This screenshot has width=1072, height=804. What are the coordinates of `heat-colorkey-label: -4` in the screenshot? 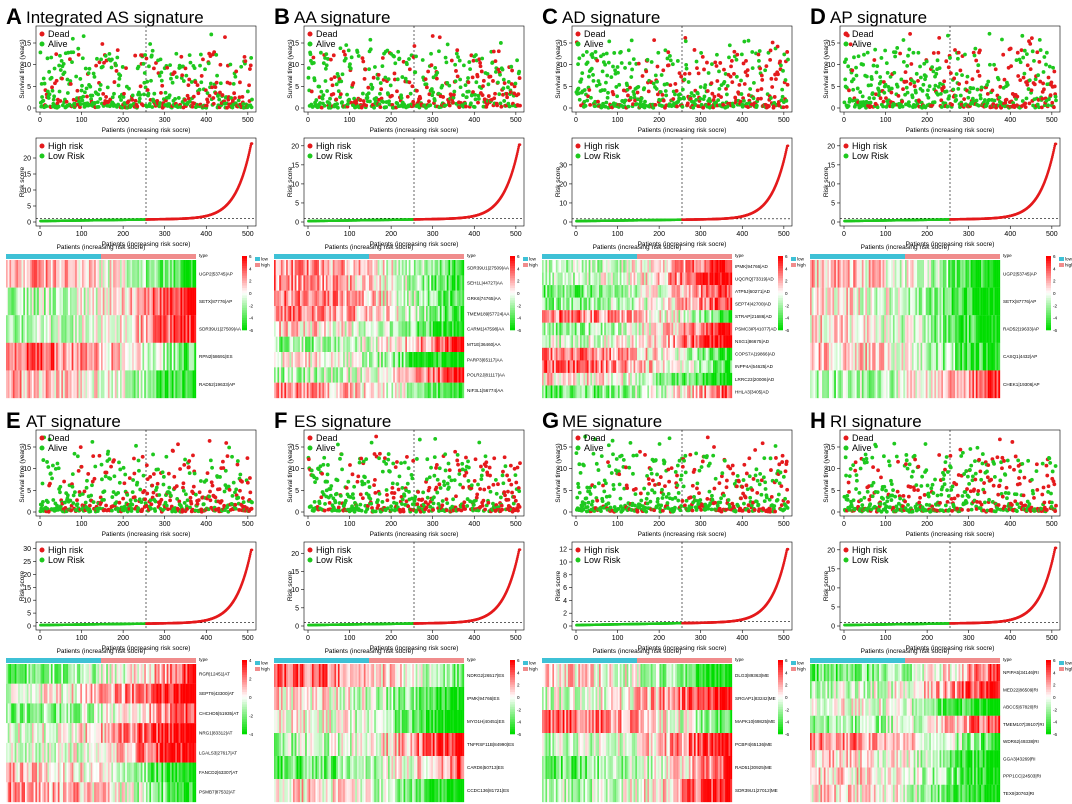 It's located at (251, 318).